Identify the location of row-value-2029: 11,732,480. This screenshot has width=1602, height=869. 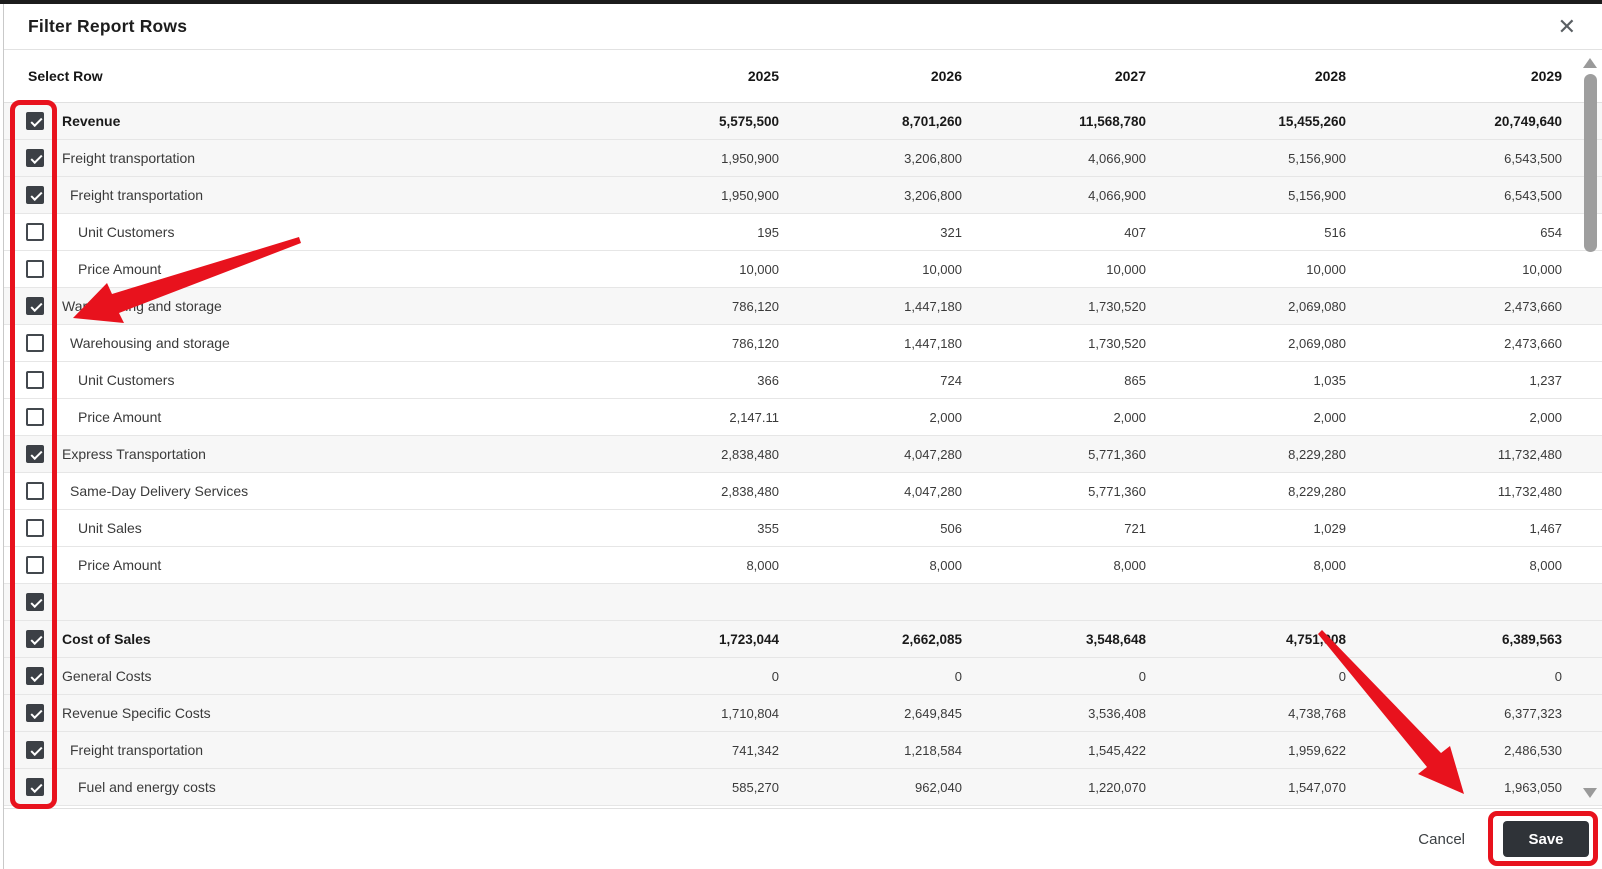
(1529, 491).